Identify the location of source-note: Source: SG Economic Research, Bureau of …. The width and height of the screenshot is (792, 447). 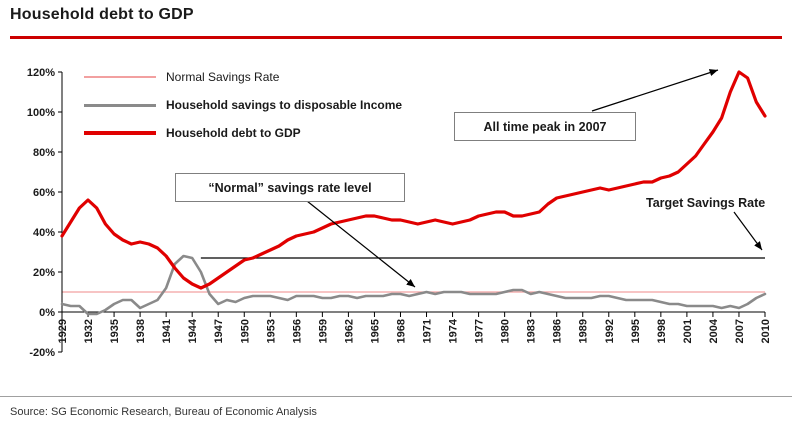
(396, 407).